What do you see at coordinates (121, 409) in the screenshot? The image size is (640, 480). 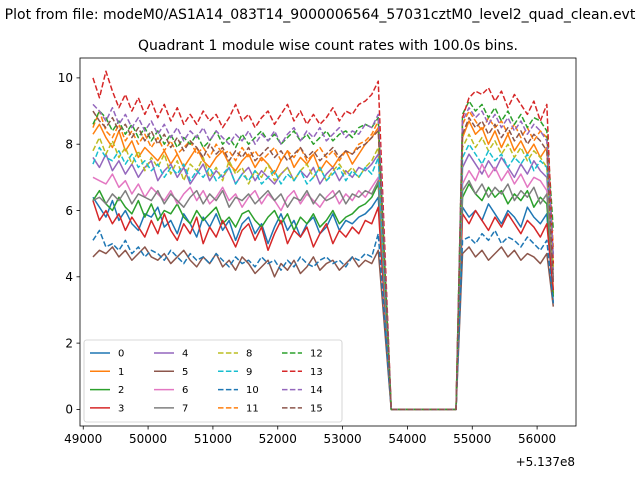 I see `legend-label-3: 3` at bounding box center [121, 409].